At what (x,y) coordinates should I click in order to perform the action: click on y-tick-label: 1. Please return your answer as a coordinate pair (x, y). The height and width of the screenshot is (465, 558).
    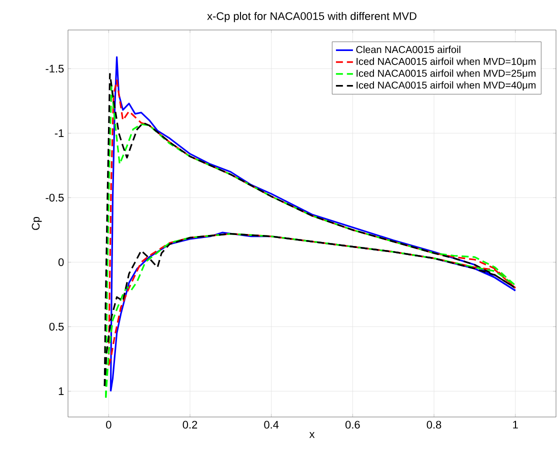
    Looking at the image, I should click on (61, 391).